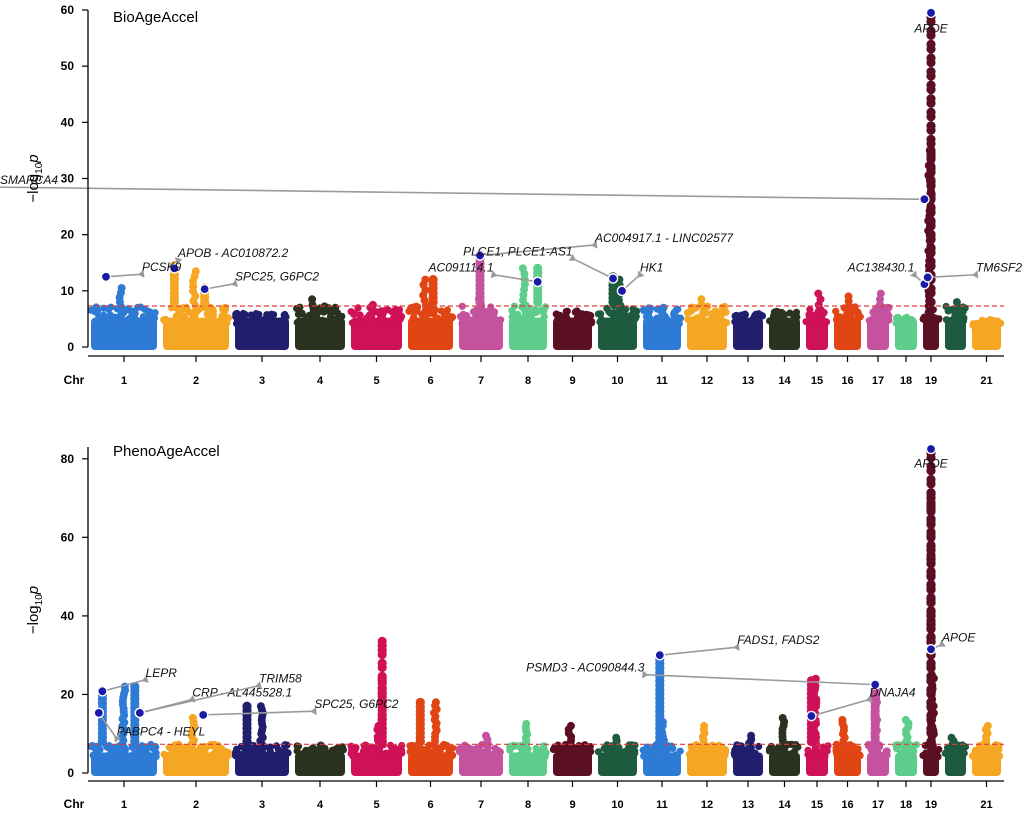 This screenshot has width=1024, height=824. I want to click on y-axis-label: −log10p, so click(35, 610).